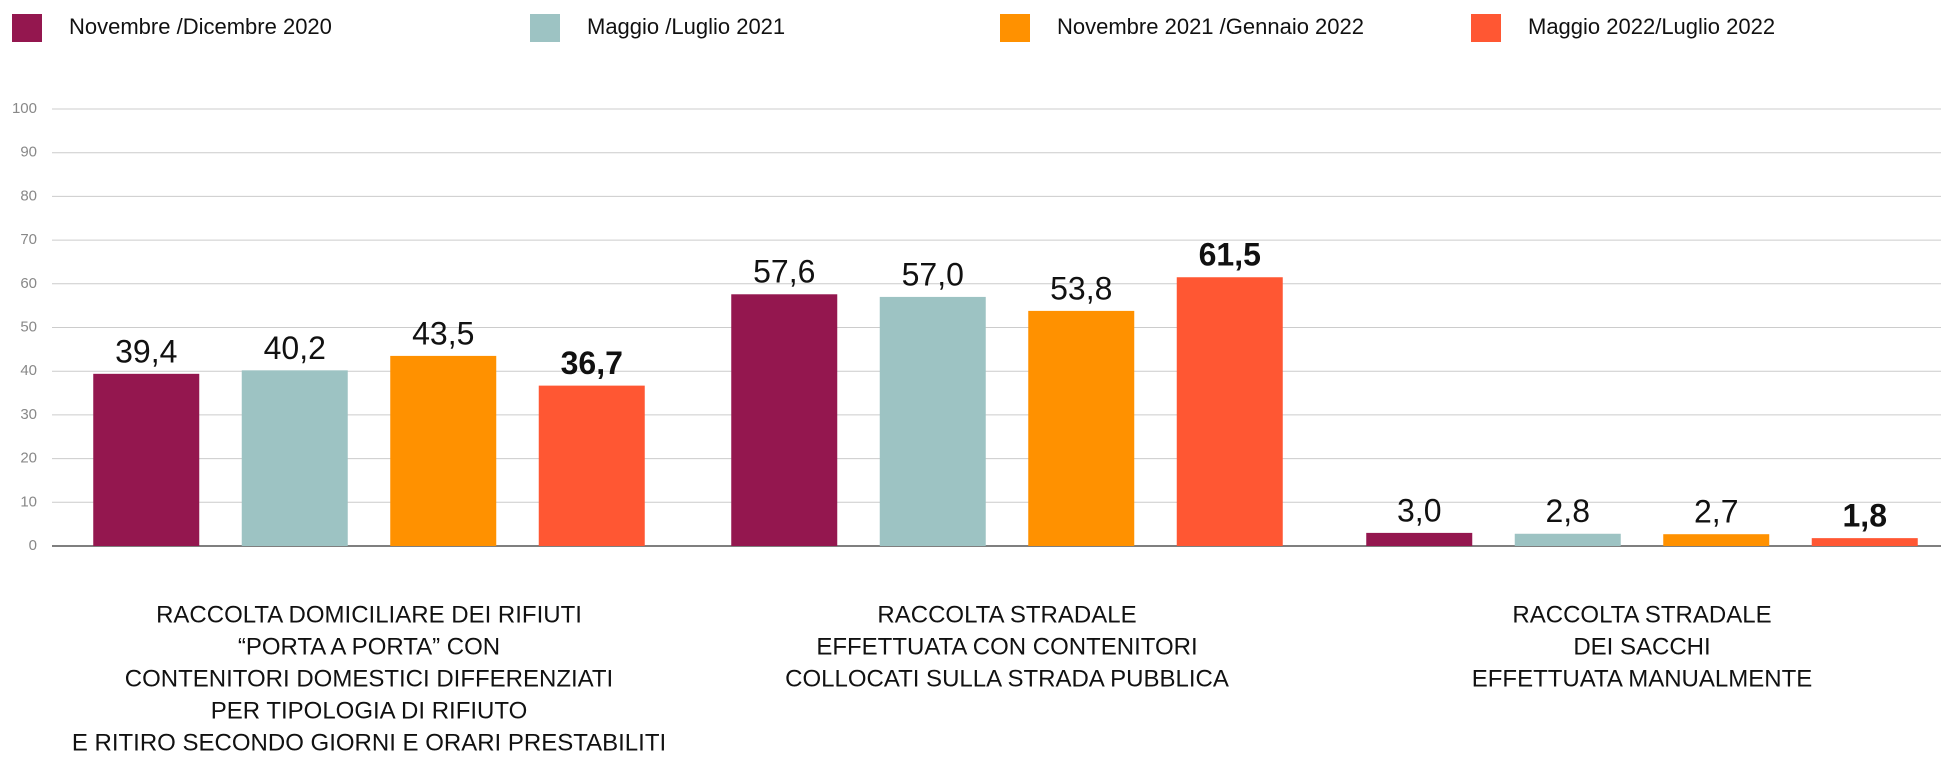 Image resolution: width=1941 pixels, height=757 pixels. What do you see at coordinates (1716, 512) in the screenshot?
I see `value-label: 2,7` at bounding box center [1716, 512].